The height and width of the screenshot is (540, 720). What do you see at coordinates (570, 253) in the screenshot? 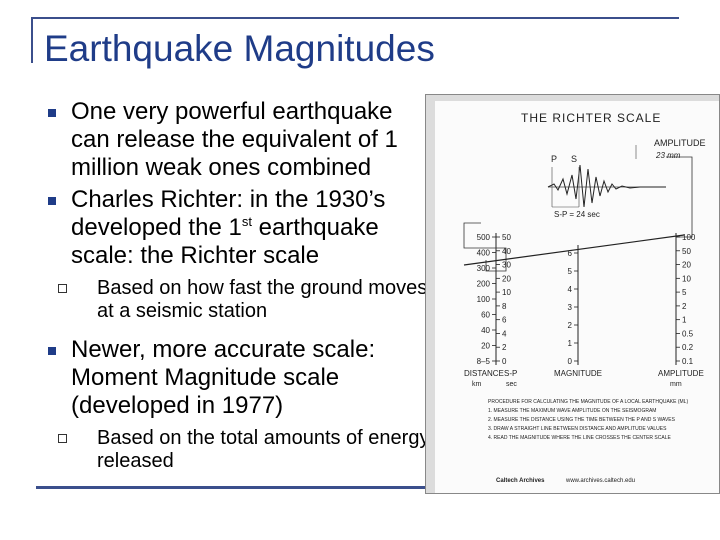
I see `magnitude-tick-label: 6` at bounding box center [570, 253].